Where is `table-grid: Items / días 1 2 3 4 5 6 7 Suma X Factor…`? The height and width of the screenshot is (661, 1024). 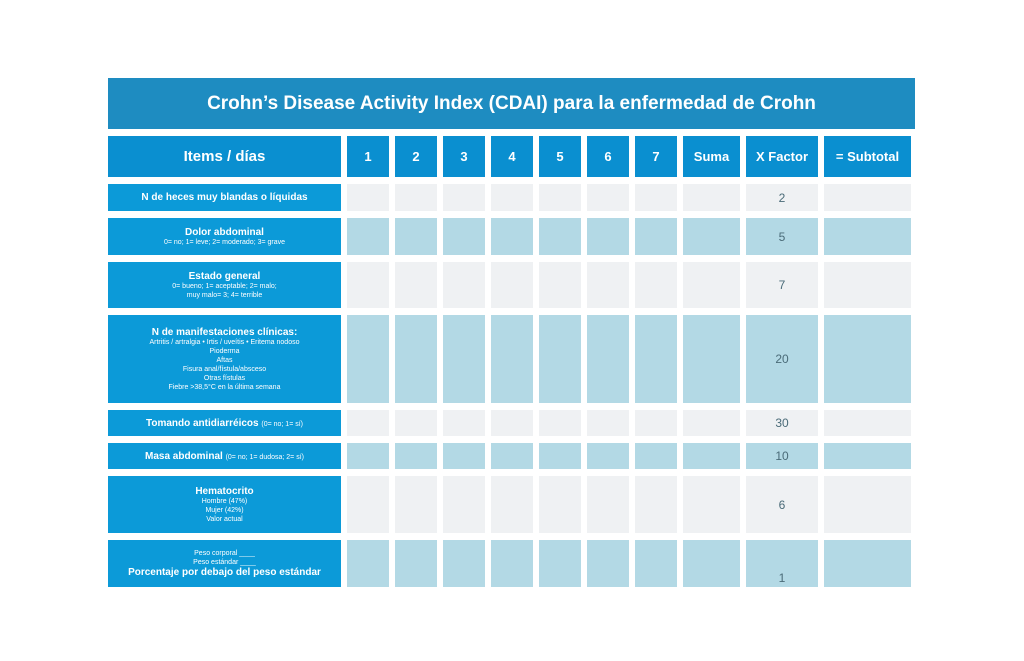 table-grid: Items / días 1 2 3 4 5 6 7 Suma X Factor… is located at coordinates (511, 156).